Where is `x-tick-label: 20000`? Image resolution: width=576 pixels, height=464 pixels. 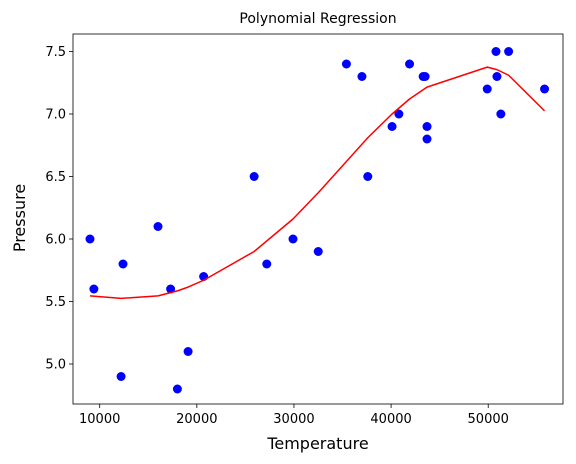 x-tick-label: 20000 is located at coordinates (196, 419).